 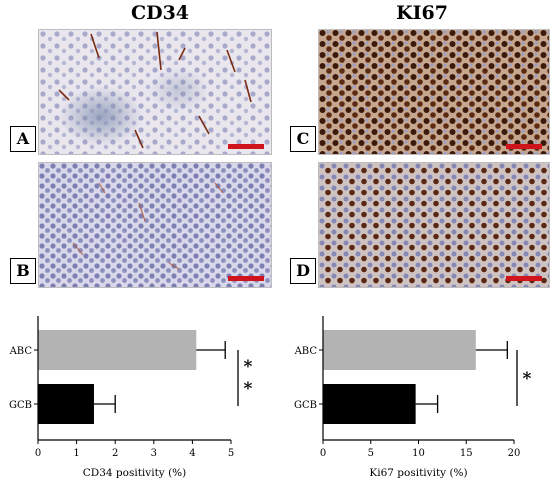 I want to click on cd34-column-title: CD34, so click(x=160, y=13).